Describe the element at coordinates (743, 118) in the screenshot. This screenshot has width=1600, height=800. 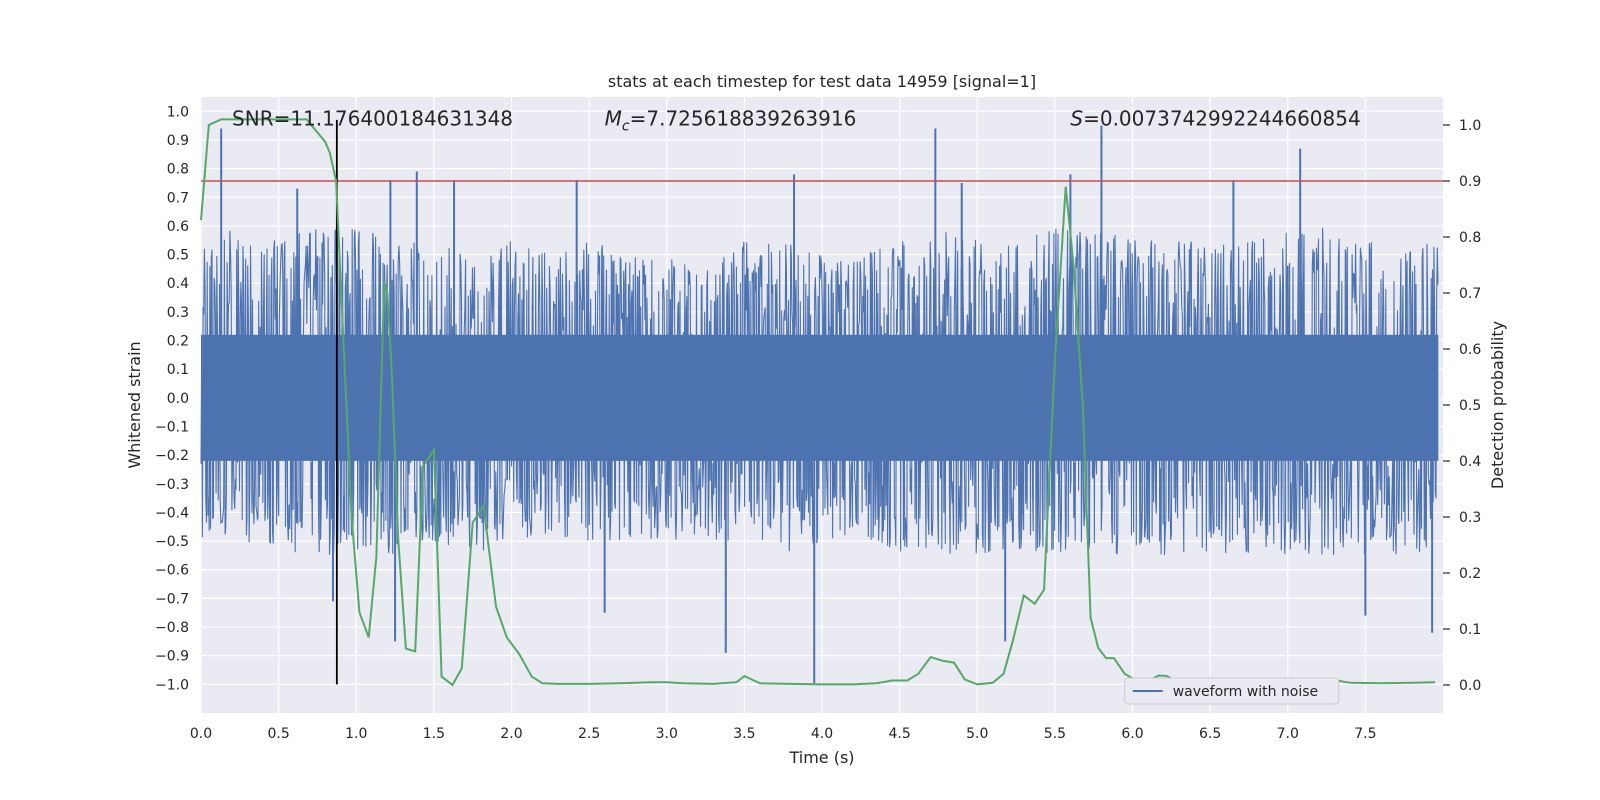
I see `chirp-mass-value: =7.725618839263916` at that location.